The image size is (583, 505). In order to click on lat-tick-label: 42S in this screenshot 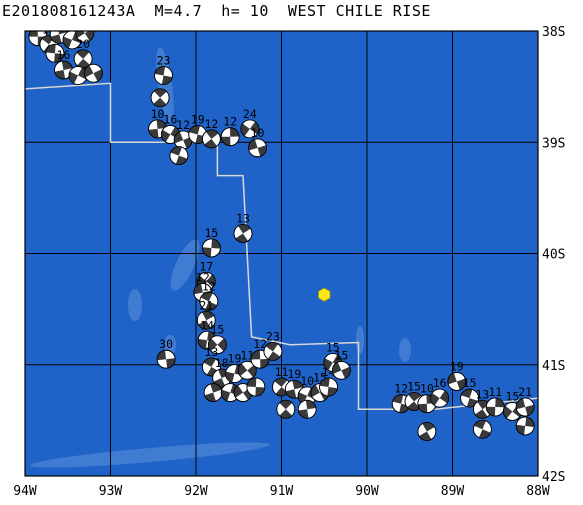, I will do `click(553, 477)`.